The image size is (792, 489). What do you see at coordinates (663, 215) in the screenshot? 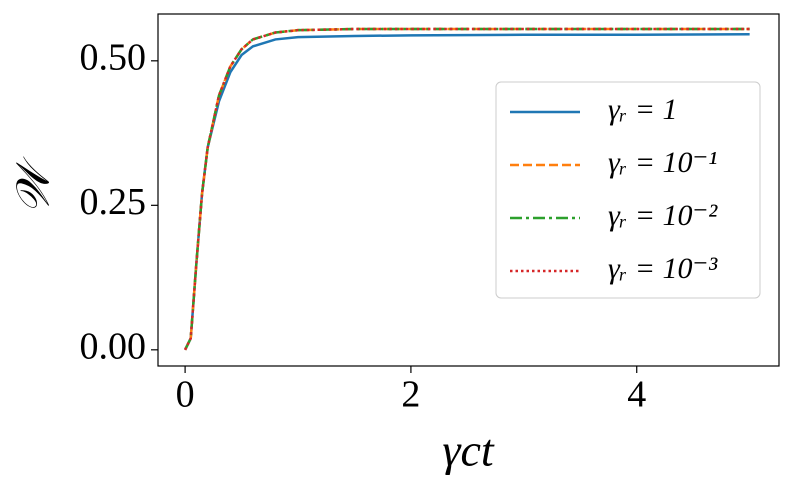
I see `legend-label: γᵣ = 10⁻²` at bounding box center [663, 215].